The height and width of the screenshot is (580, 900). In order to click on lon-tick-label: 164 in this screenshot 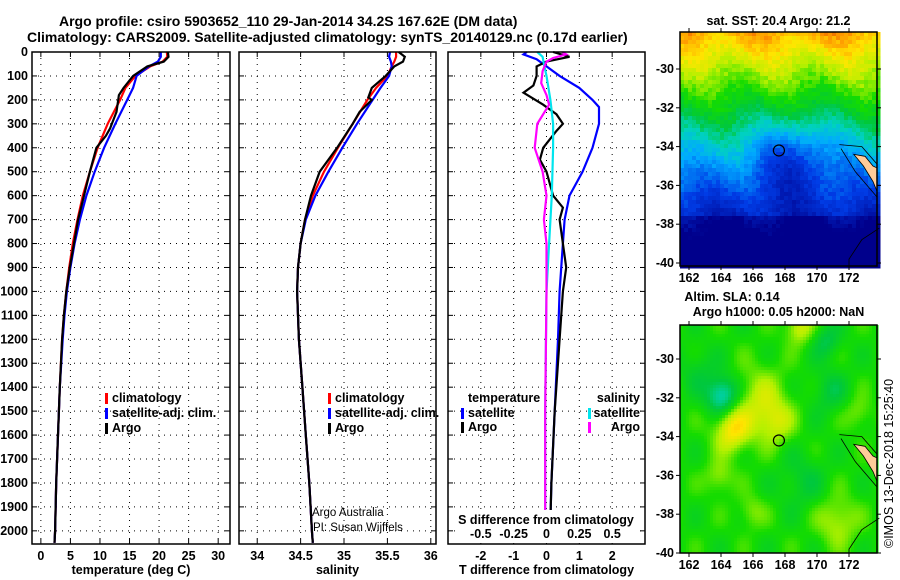, I will do `click(721, 278)`.